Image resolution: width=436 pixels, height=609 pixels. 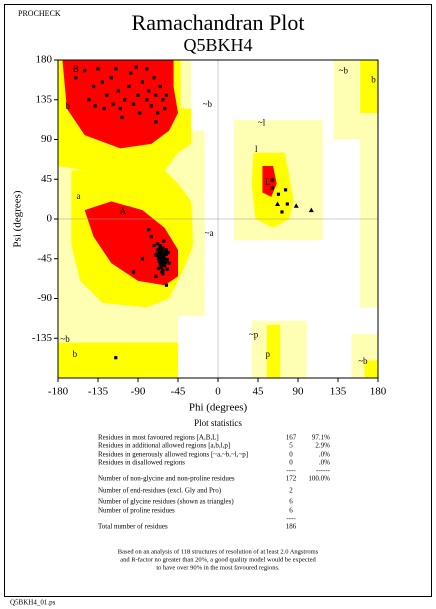 What do you see at coordinates (209, 233) in the screenshot?
I see `region-label: ~a` at bounding box center [209, 233].